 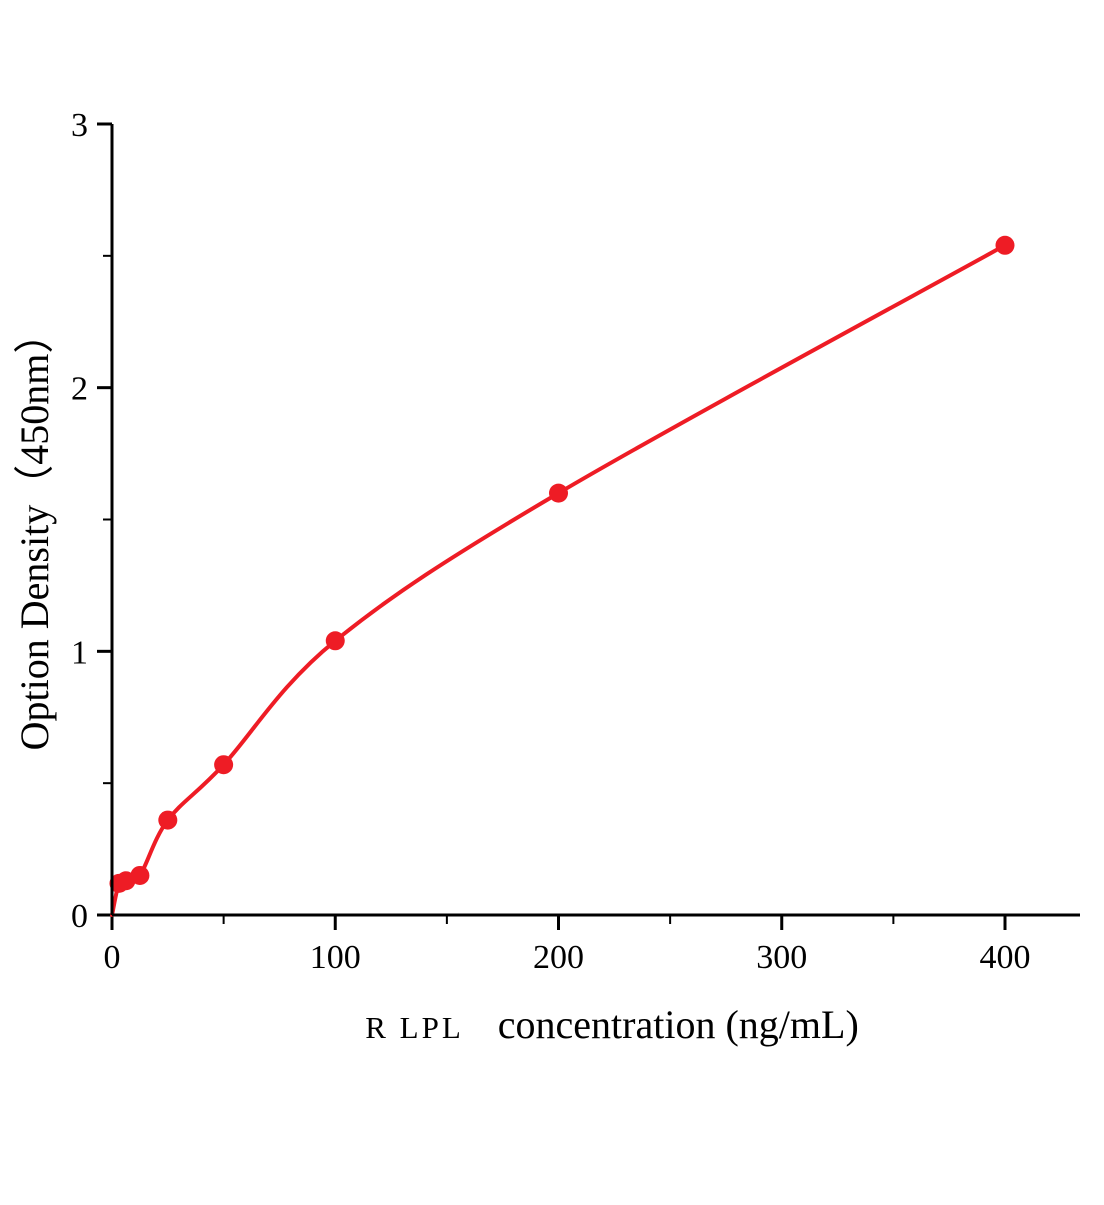 I want to click on x-axis-title-prefix: R LPL, so click(x=414, y=1027).